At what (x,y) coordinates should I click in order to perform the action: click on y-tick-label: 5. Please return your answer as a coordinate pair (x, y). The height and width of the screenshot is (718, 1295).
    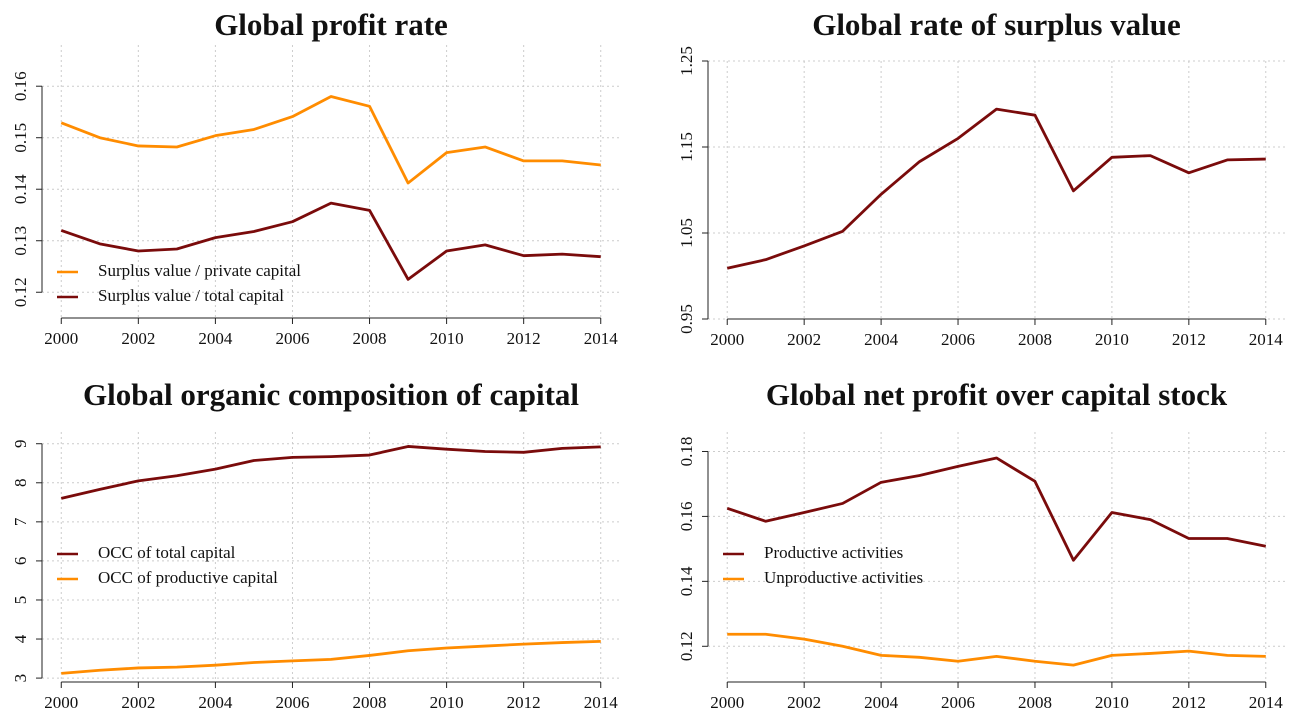
    Looking at the image, I should click on (20, 600).